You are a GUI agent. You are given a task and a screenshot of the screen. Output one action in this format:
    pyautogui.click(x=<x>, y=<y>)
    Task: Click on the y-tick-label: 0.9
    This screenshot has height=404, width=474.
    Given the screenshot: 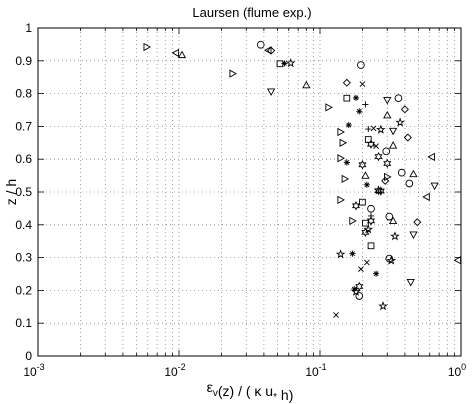 What is the action you would take?
    pyautogui.click(x=23, y=61)
    